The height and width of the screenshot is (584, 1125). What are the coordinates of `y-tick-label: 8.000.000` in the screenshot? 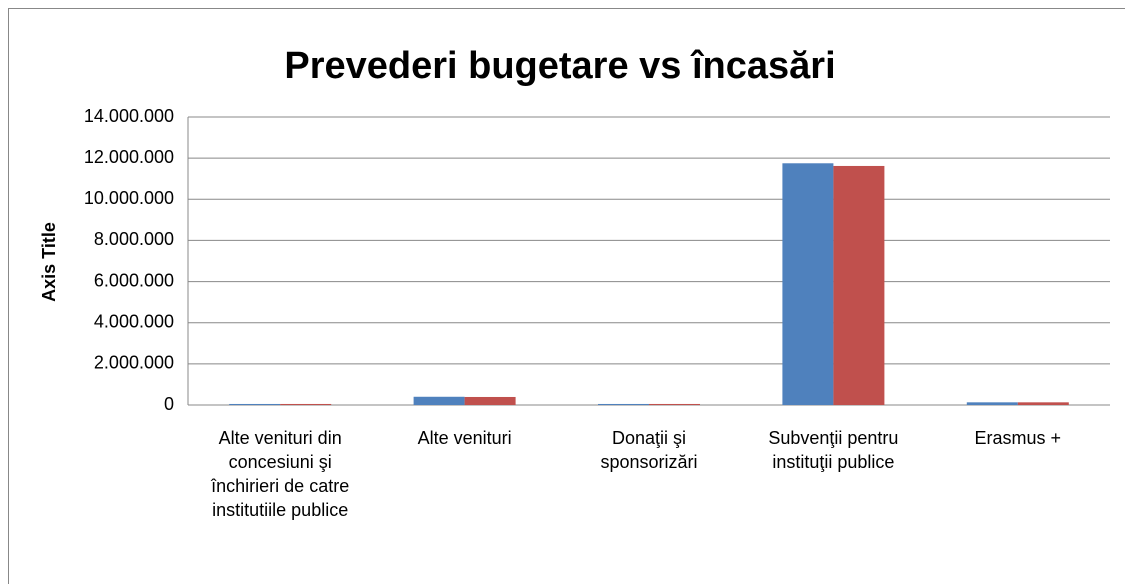 It's located at (134, 239).